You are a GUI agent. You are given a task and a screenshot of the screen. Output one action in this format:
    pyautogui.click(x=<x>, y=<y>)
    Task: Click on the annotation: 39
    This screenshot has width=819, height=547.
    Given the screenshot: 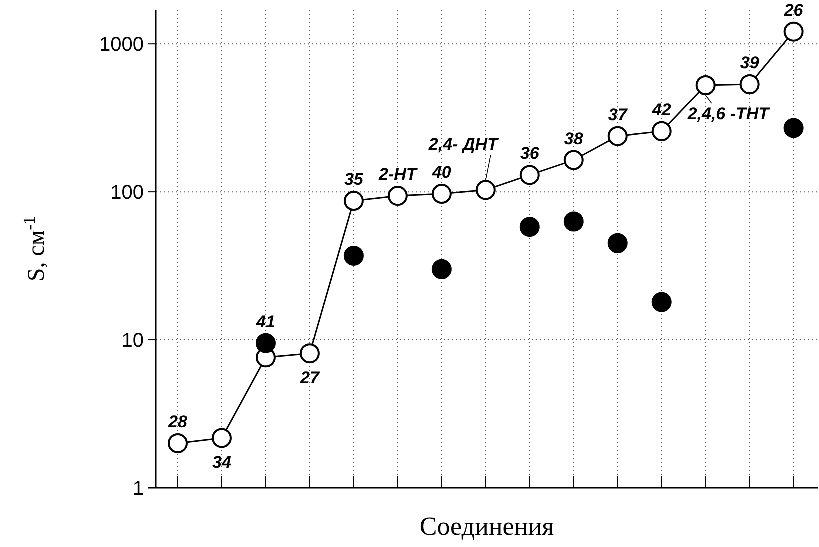 What is the action you would take?
    pyautogui.click(x=750, y=63)
    